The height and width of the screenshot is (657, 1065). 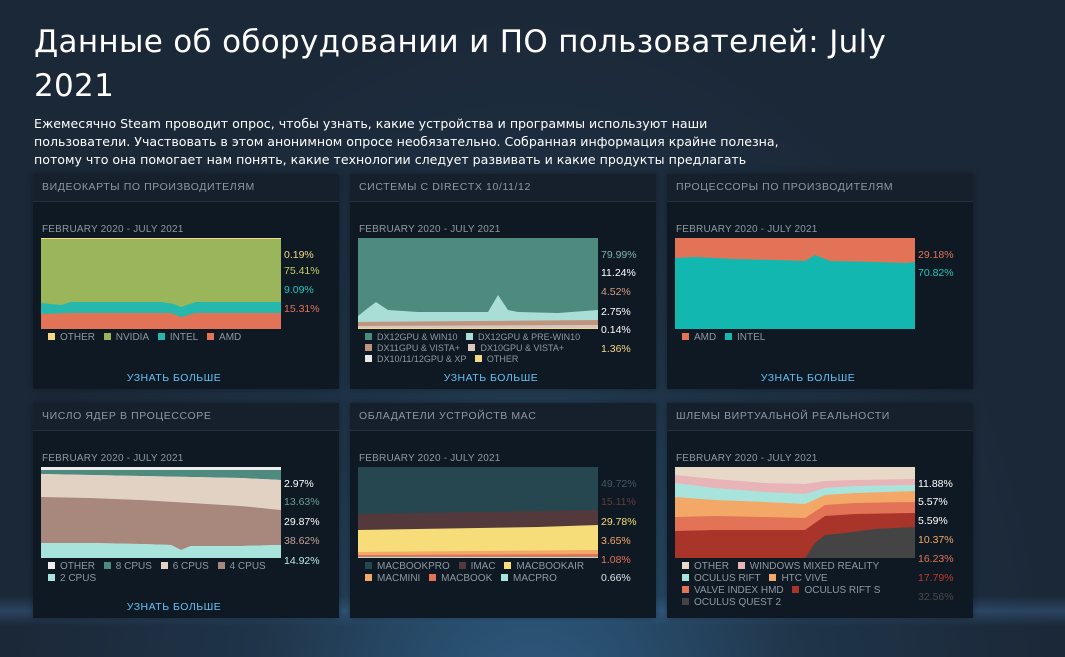 I want to click on pct-intel: 70.82%, so click(x=936, y=273).